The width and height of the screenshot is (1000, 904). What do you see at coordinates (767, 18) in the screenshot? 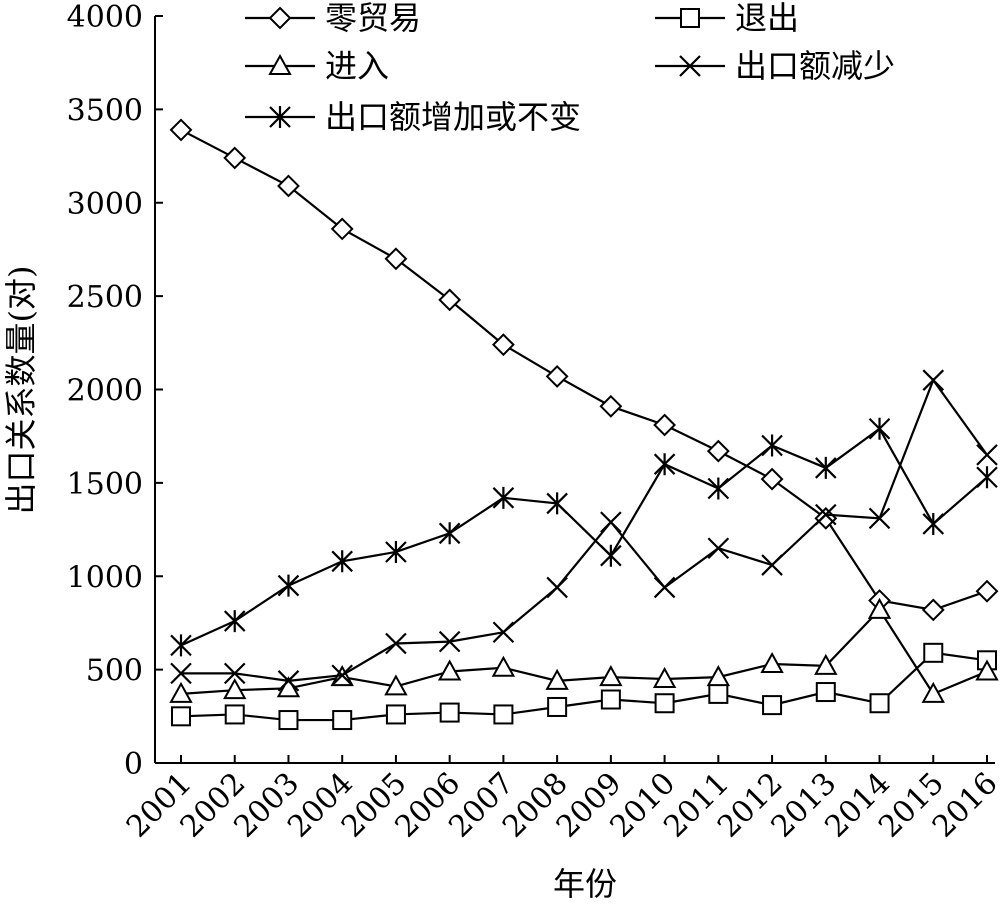
I see `legend-label: 退出` at bounding box center [767, 18].